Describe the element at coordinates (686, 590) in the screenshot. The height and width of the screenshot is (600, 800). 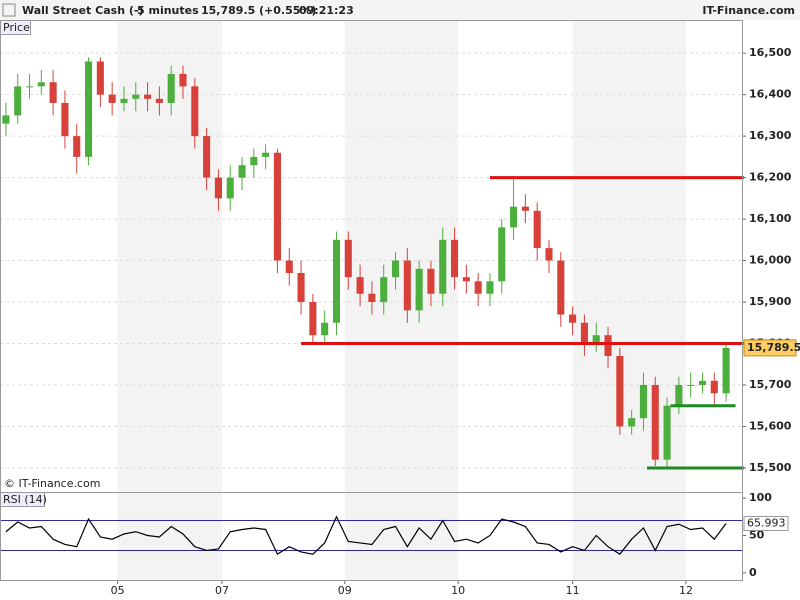
I see `x-tick-label: 12` at that location.